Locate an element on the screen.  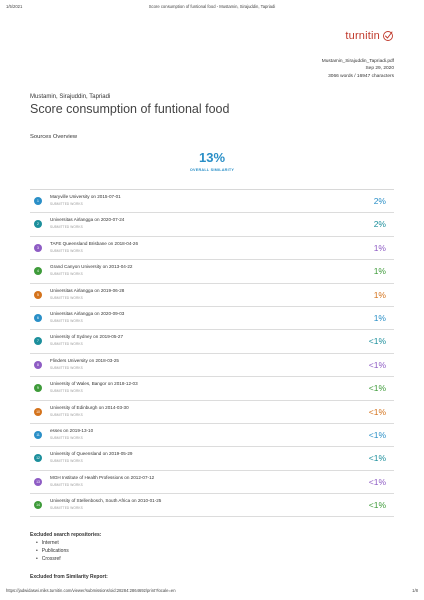
meta-date: Sep 29, 2020 is located at coordinates (379, 69).